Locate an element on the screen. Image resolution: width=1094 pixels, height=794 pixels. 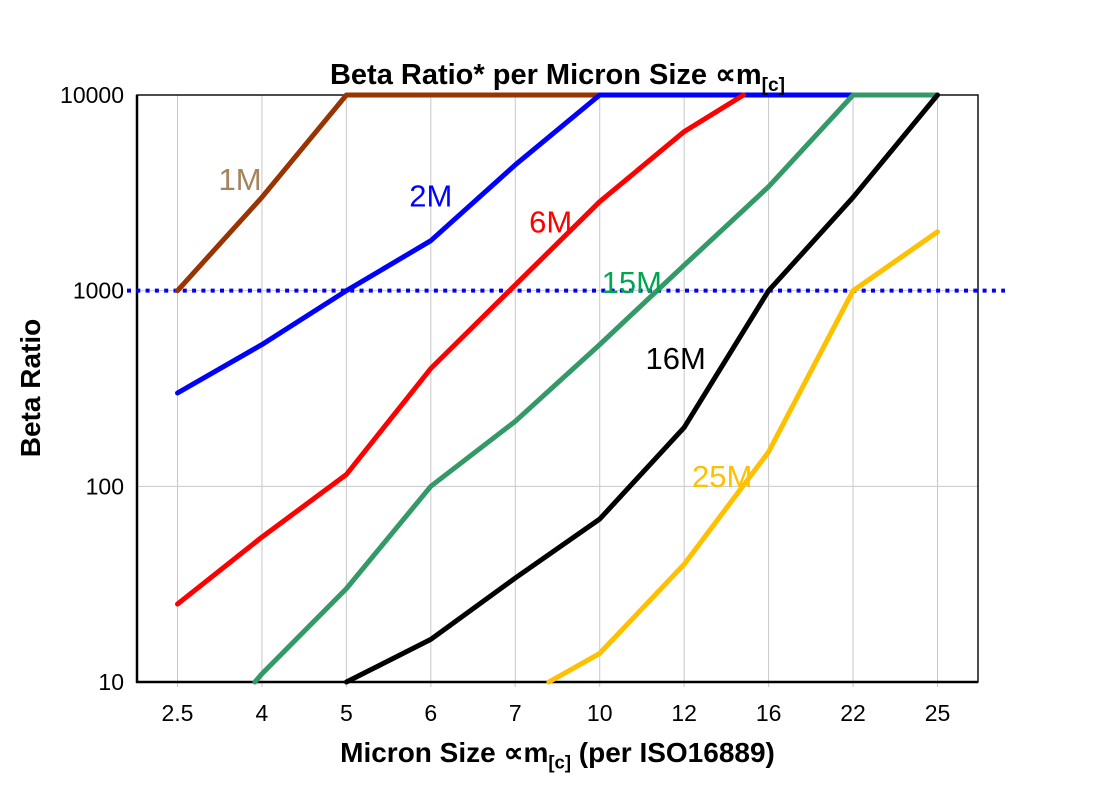
x-tick-label: 2.5 is located at coordinates (178, 713).